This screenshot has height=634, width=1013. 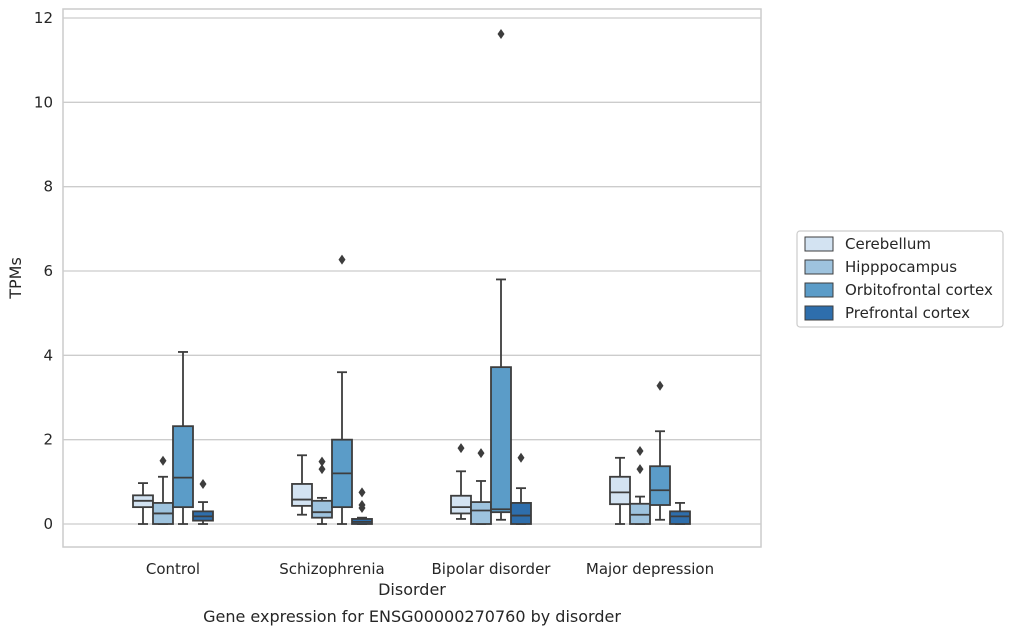 I want to click on legend-entry-label: Hipppocampus, so click(x=901, y=267).